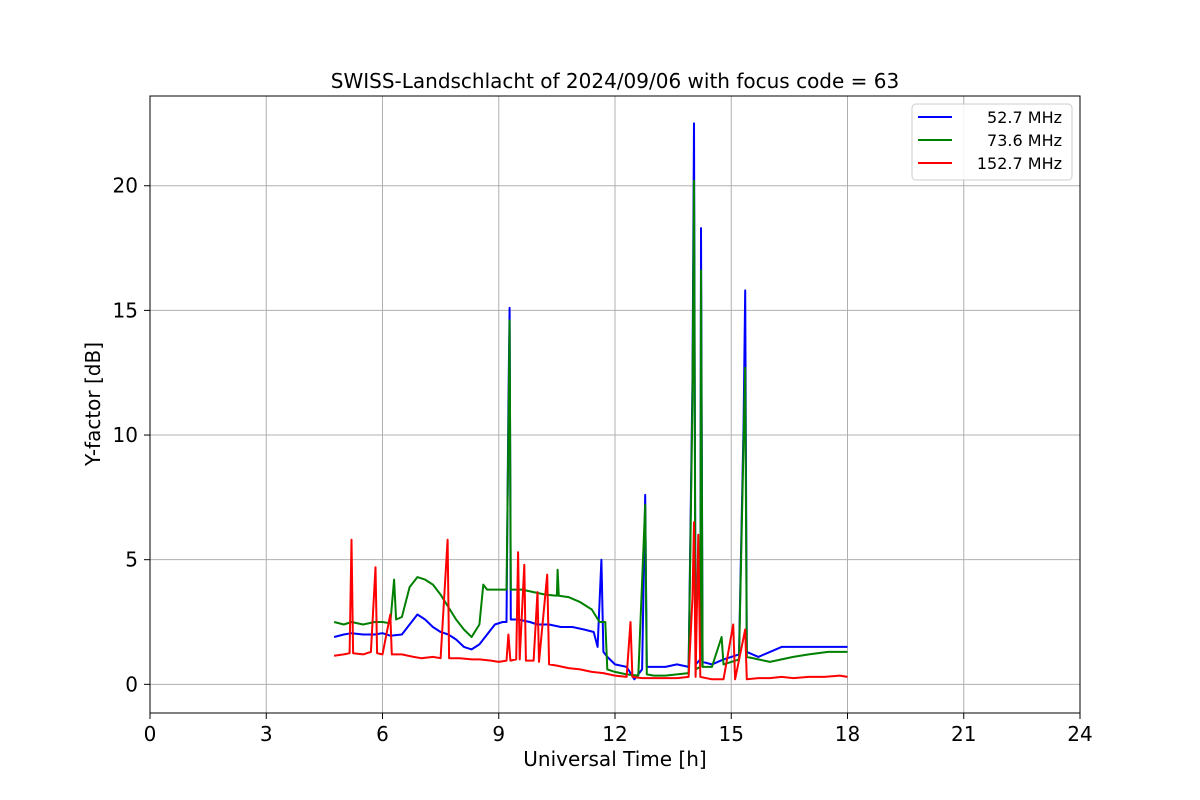  What do you see at coordinates (731, 734) in the screenshot?
I see `x-tick-label: 15` at bounding box center [731, 734].